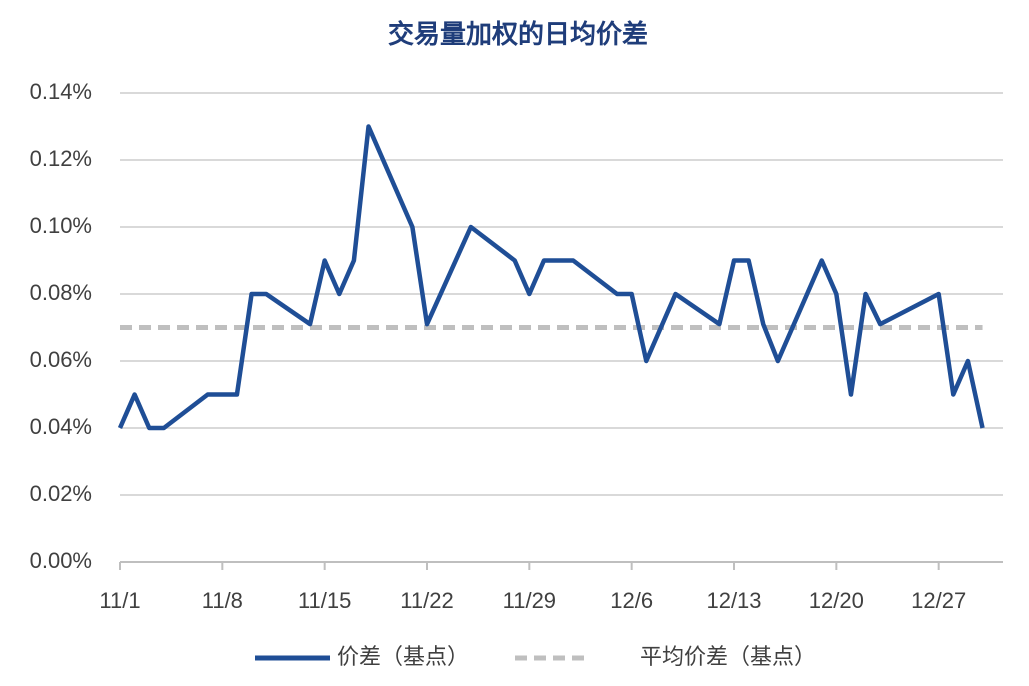  Describe the element at coordinates (324, 600) in the screenshot. I see `x-tick-label: 11/15` at that location.